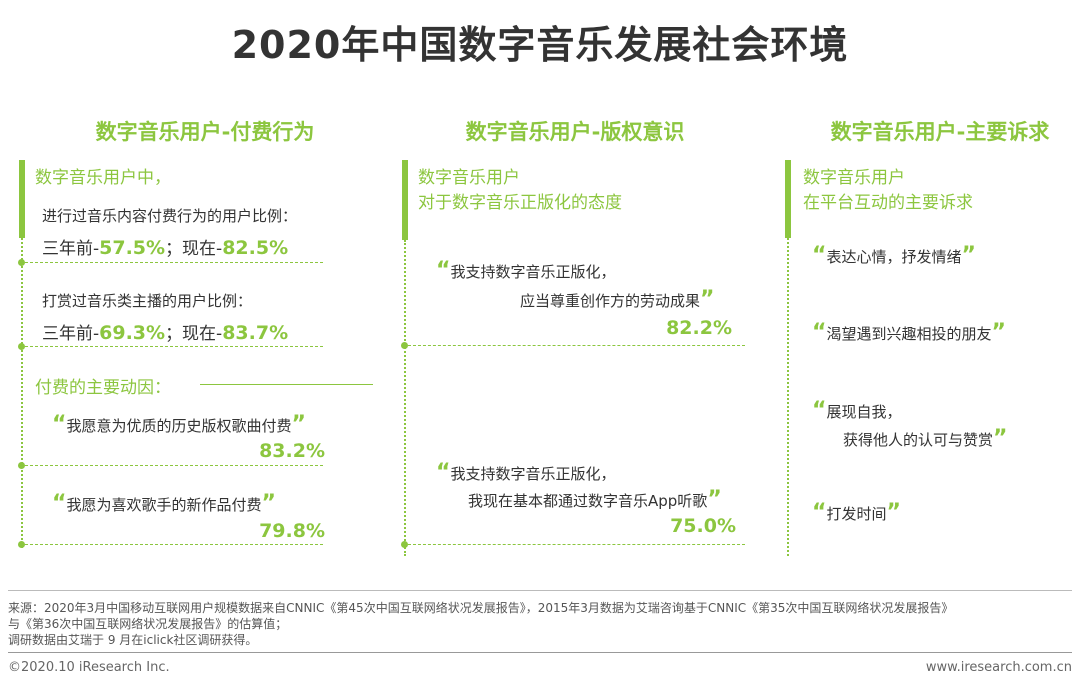 This screenshot has width=1080, height=688. I want to click on col3-heading: 数字音乐用户-主要诉求, so click(940, 132).